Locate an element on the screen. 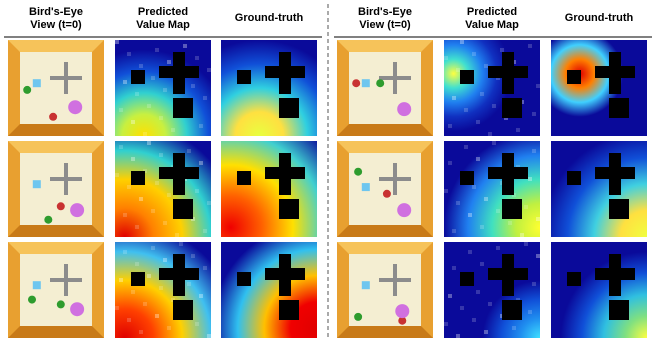 This screenshot has height=344, width=656. column-header: Ground-truth is located at coordinates (599, 18).